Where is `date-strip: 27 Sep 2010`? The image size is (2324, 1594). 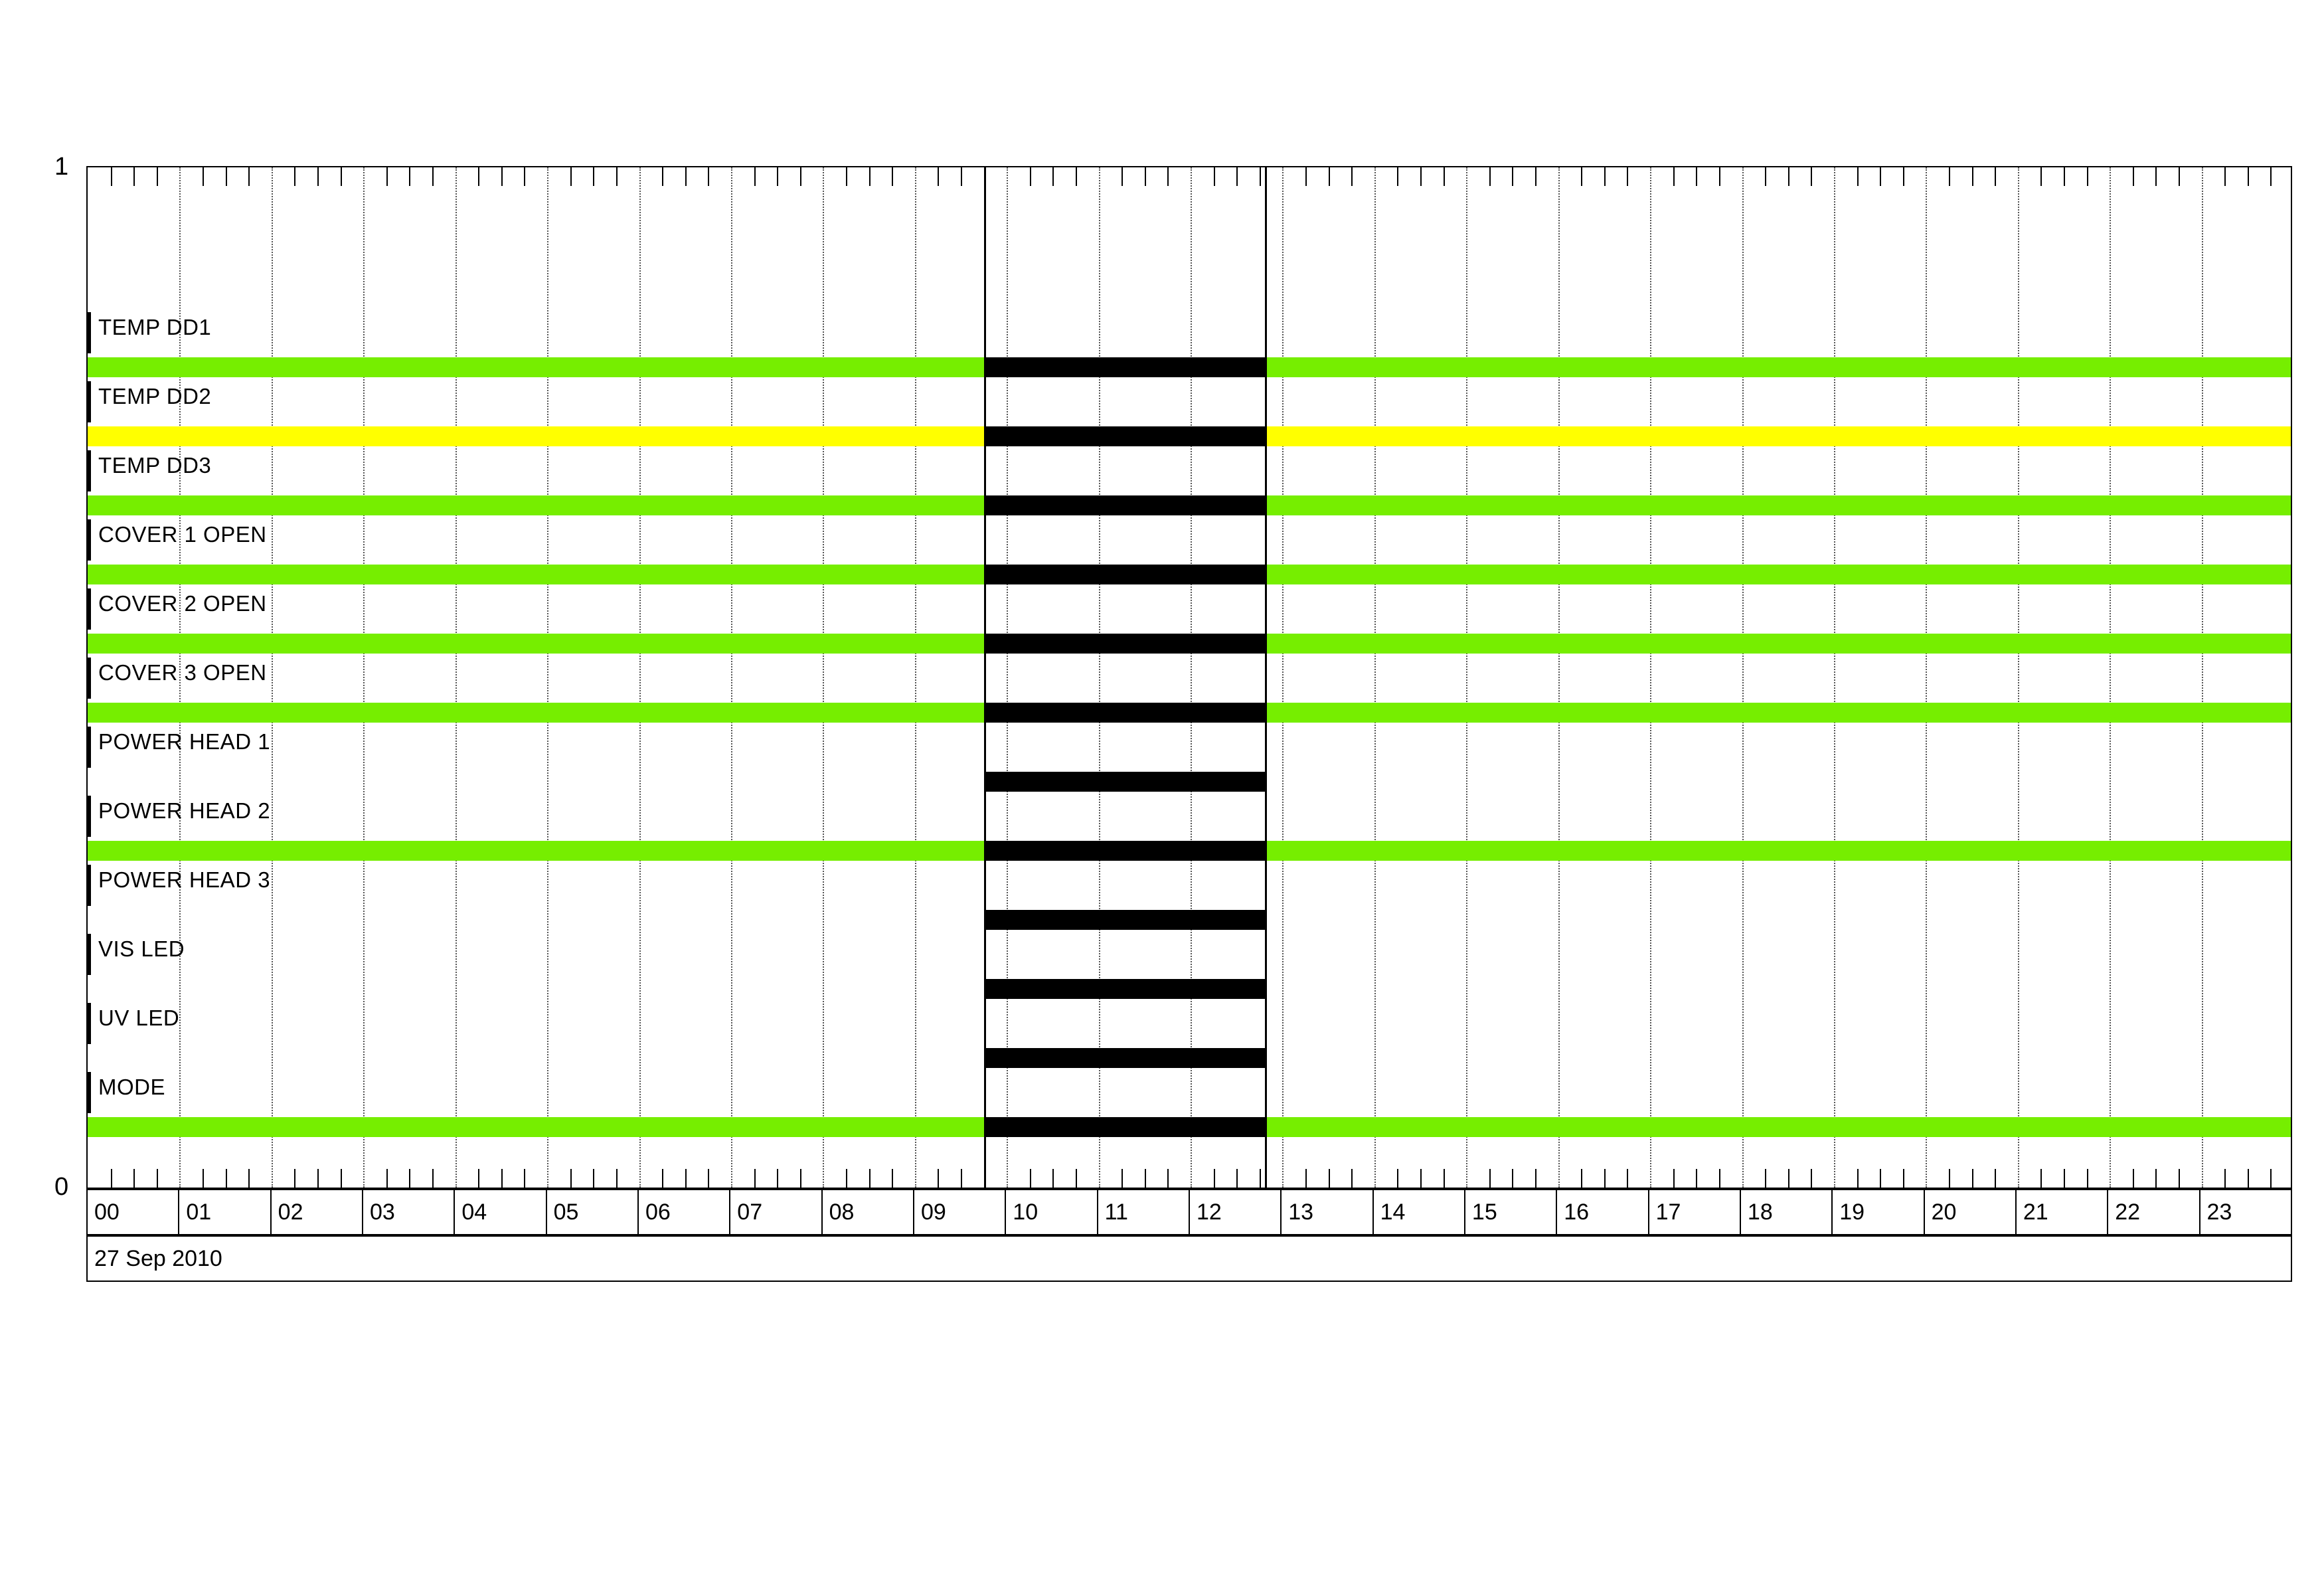 date-strip: 27 Sep 2010 is located at coordinates (1189, 1258).